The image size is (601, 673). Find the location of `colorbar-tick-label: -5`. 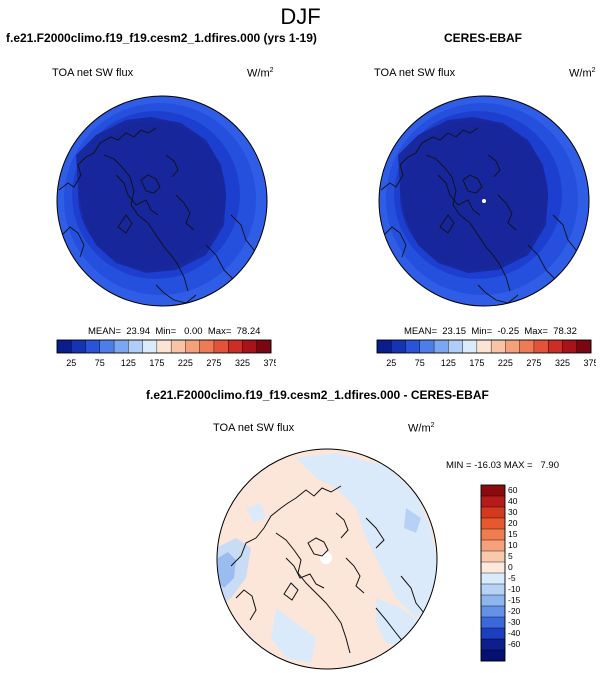

colorbar-tick-label: -5 is located at coordinates (512, 578).